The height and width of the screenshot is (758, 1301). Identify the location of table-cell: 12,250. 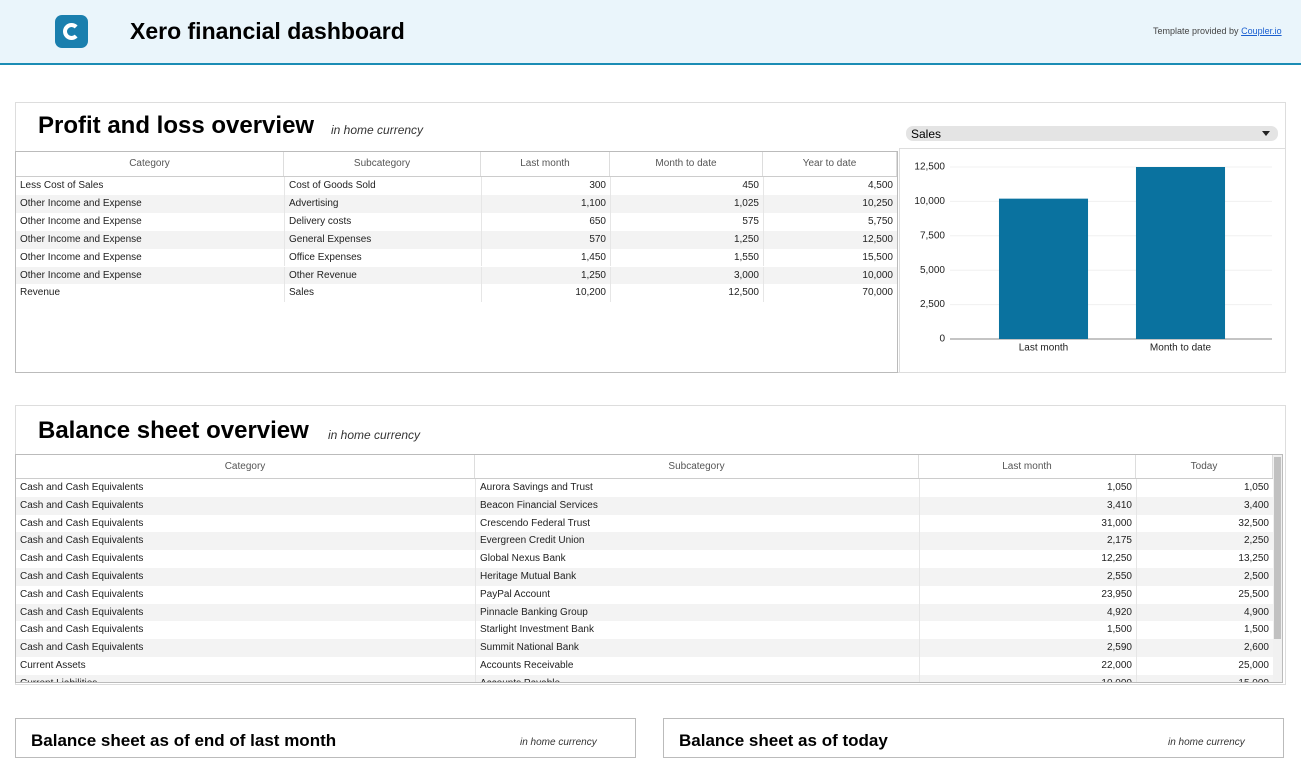
(1027, 559).